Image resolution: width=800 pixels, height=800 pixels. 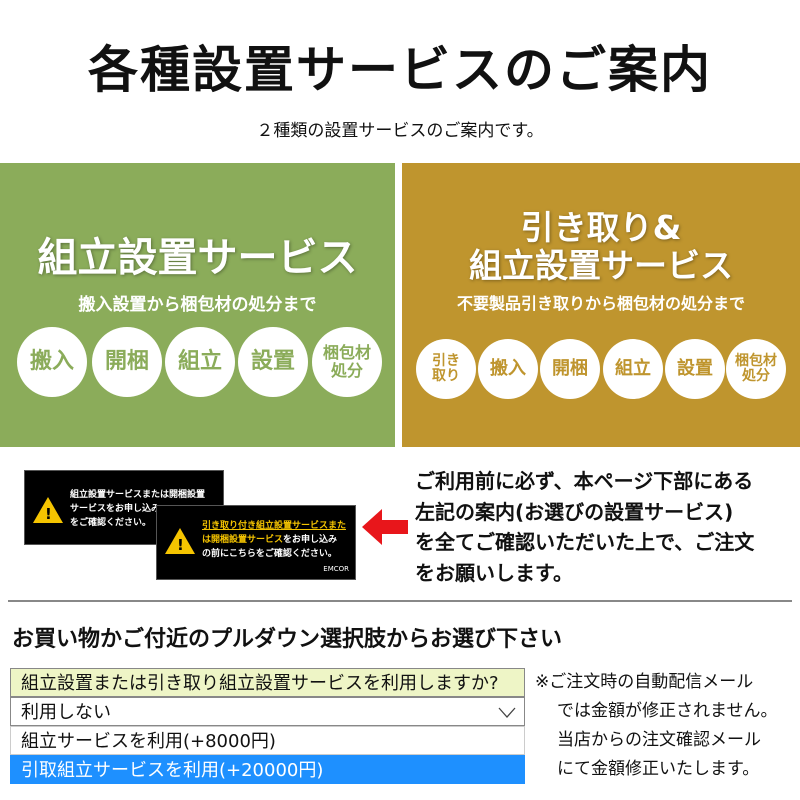 I want to click on emcor-logo: EMCOR, so click(x=336, y=569).